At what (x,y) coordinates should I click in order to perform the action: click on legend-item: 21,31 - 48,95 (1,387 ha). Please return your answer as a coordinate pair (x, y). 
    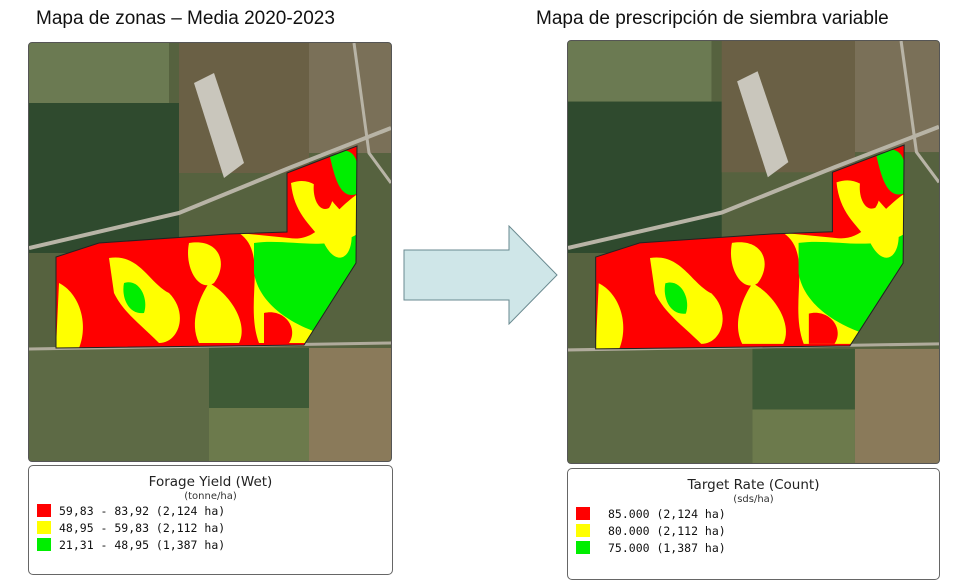
    Looking at the image, I should click on (214, 544).